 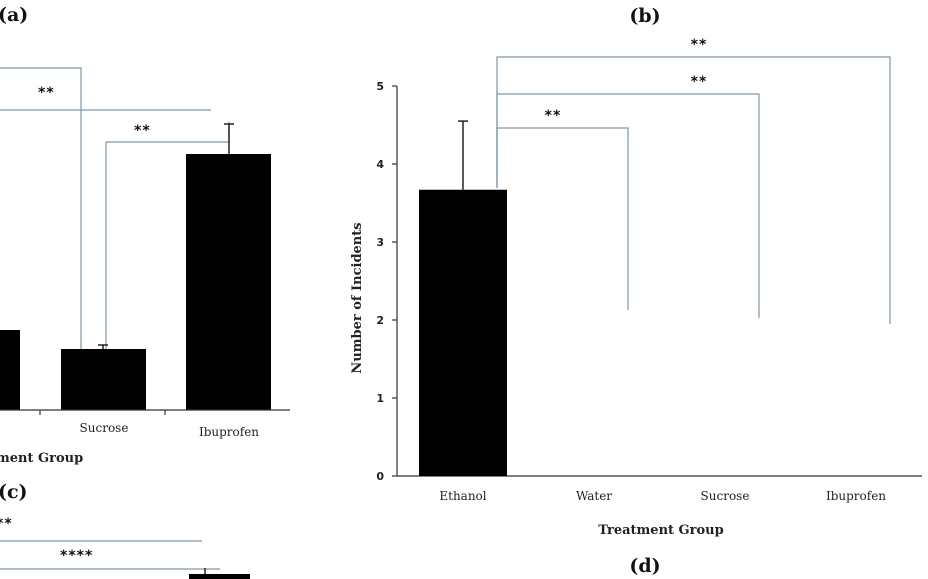 I want to click on panel-a-x-title: ment Group, so click(x=41, y=458).